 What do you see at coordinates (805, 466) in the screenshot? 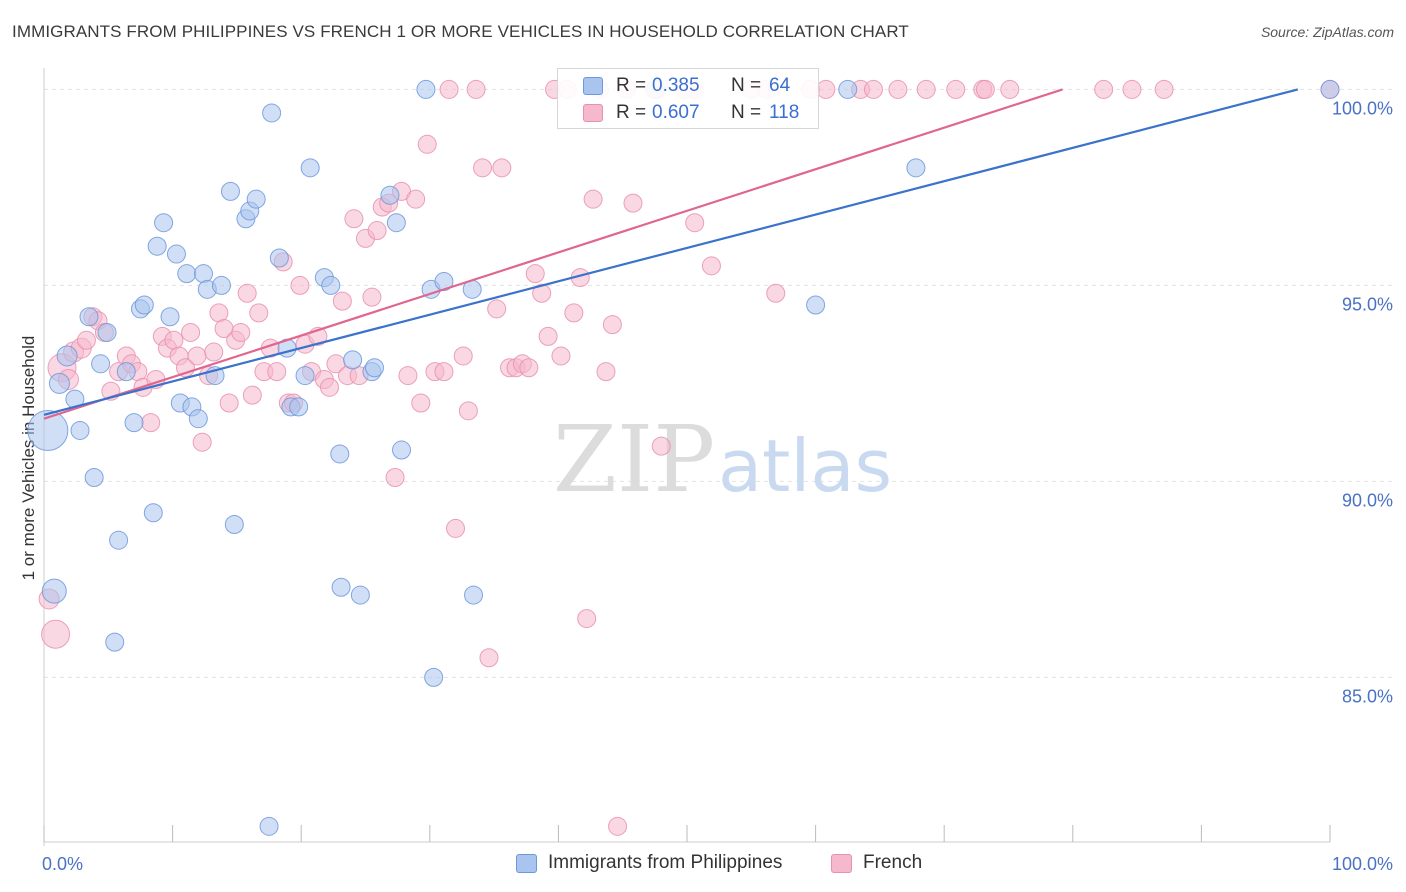
I see `watermark-atlas: atlas` at bounding box center [805, 466].